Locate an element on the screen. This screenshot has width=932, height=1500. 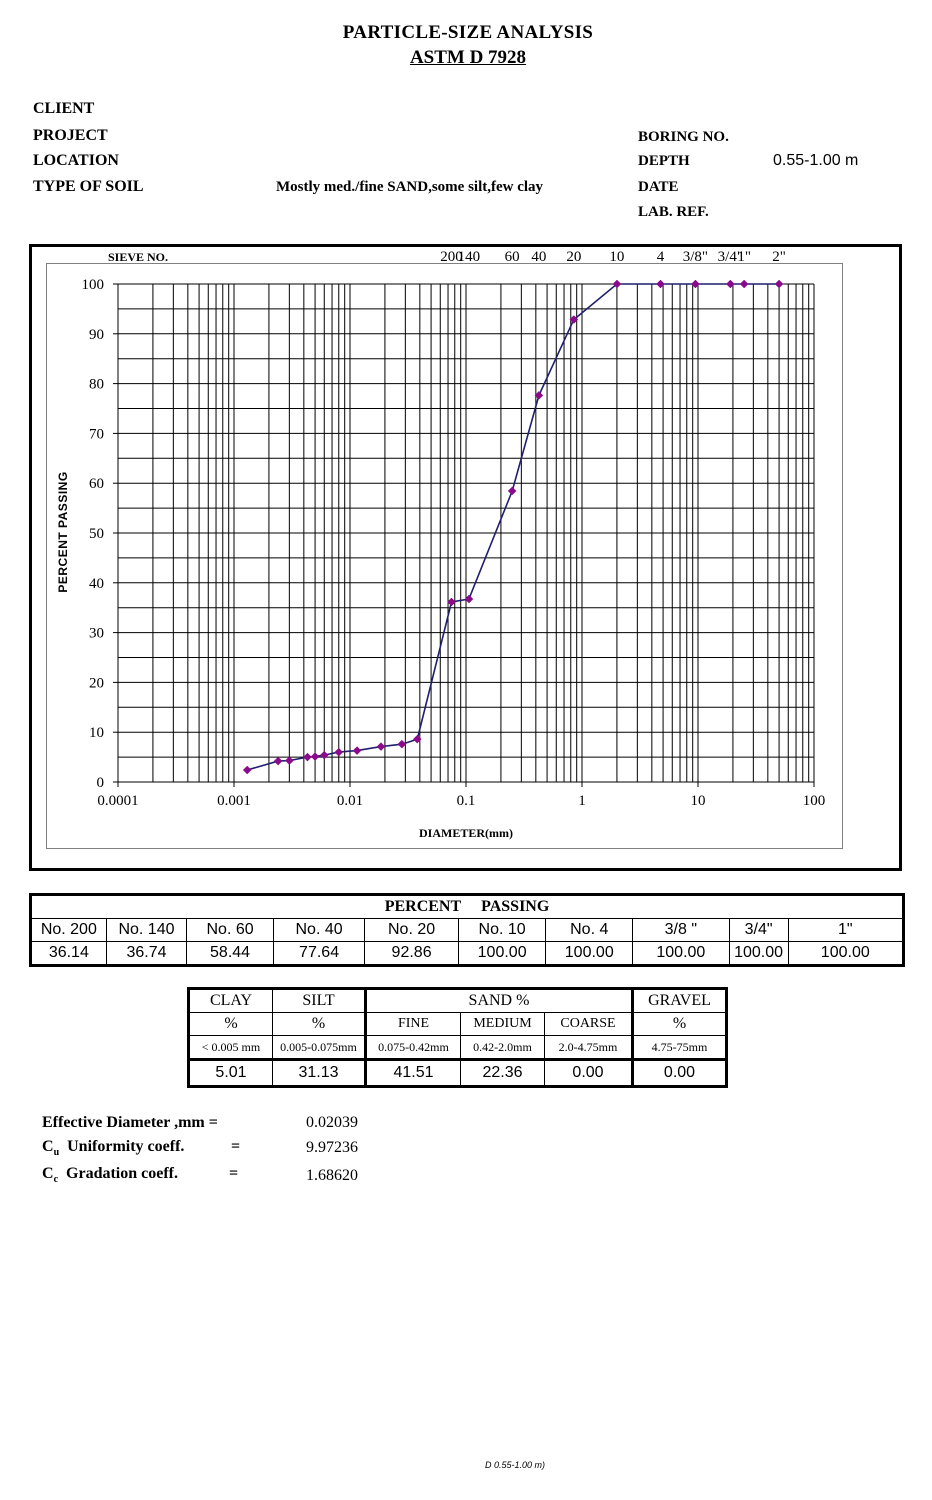
depth-label: DEPTH is located at coordinates (664, 161).